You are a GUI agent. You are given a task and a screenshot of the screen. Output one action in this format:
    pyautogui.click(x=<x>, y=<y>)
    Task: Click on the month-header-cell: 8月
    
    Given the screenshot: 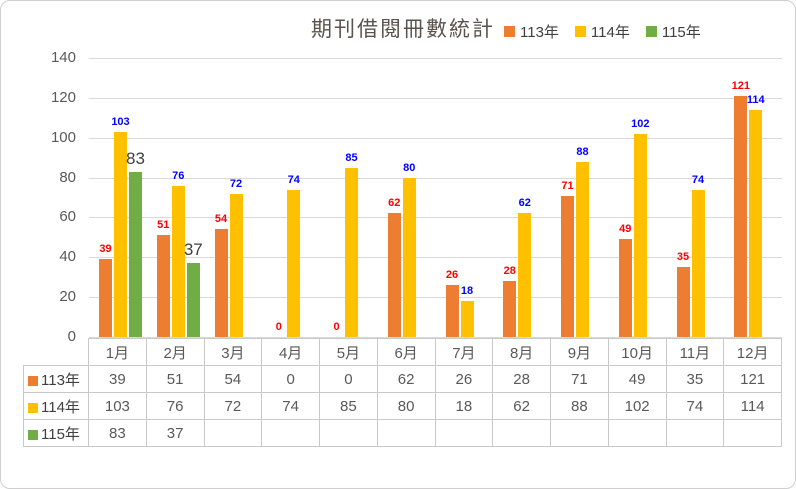 What is the action you would take?
    pyautogui.click(x=521, y=352)
    